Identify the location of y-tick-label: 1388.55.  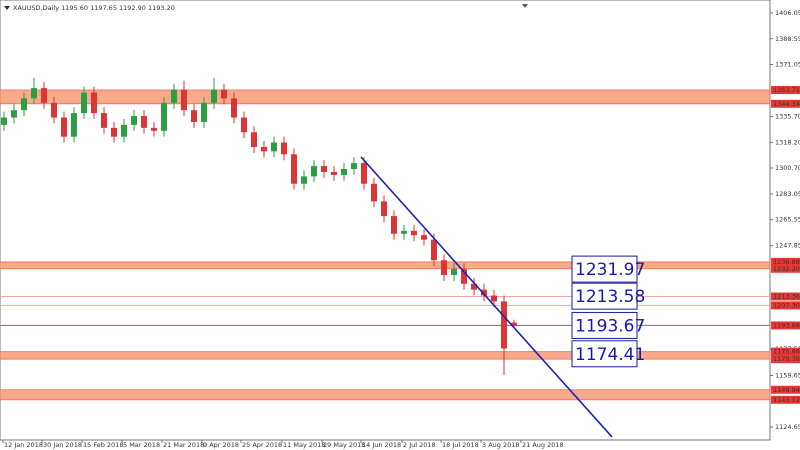
(787, 39).